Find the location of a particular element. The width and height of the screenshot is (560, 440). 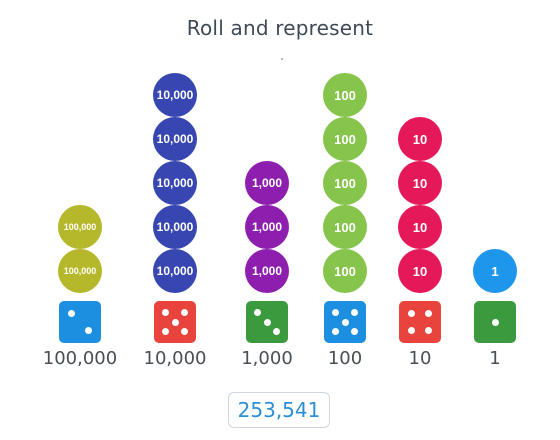

place-value-label: 100 is located at coordinates (345, 358).